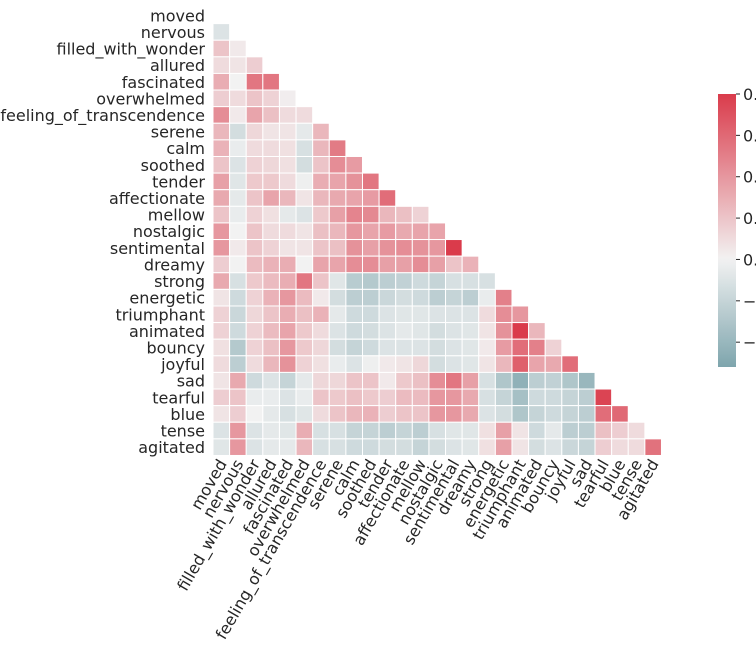 This screenshot has height=649, width=756. What do you see at coordinates (387, 447) in the screenshot?
I see `cell-agitated-tender` at bounding box center [387, 447].